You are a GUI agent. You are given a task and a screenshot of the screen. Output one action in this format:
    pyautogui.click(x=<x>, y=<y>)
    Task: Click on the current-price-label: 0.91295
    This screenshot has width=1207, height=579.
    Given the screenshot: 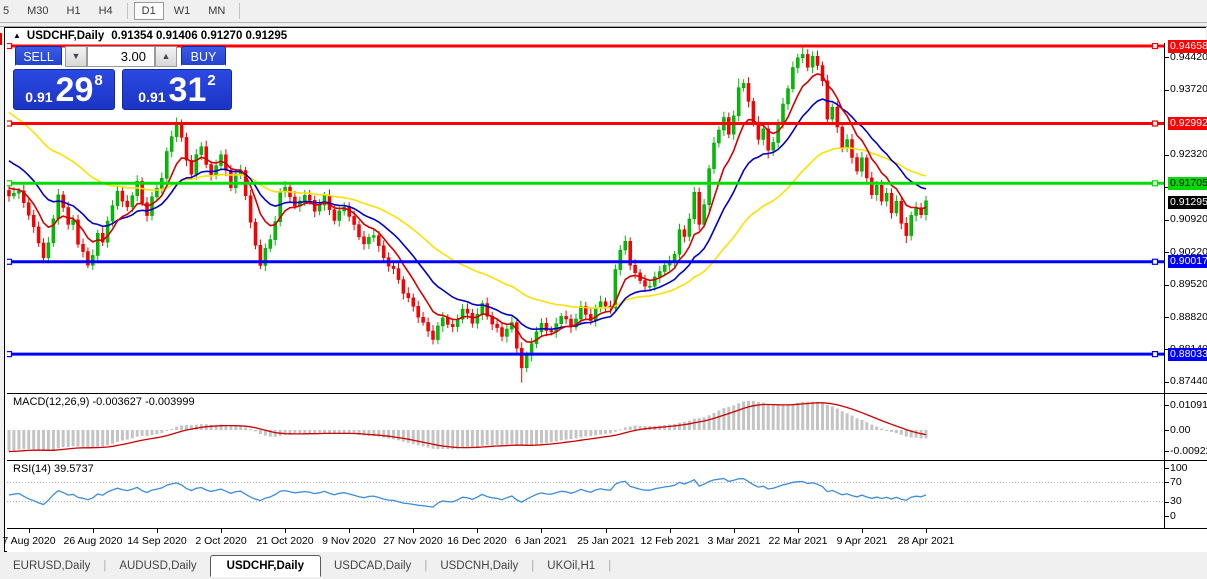 What is the action you would take?
    pyautogui.click(x=1187, y=202)
    